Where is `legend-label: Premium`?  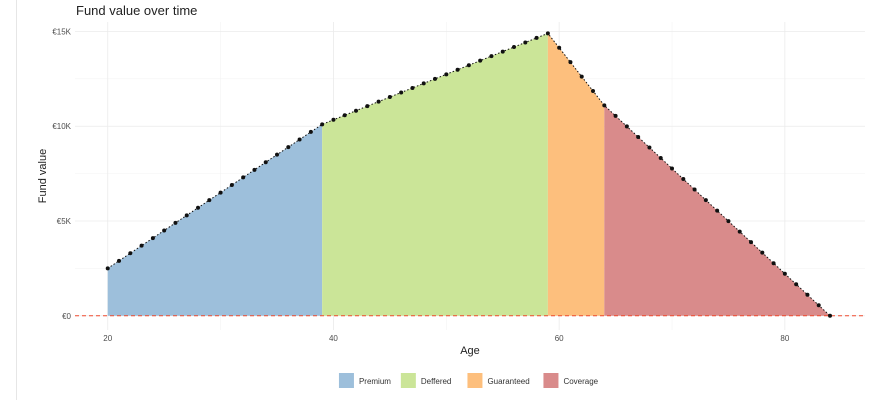 legend-label: Premium is located at coordinates (375, 381).